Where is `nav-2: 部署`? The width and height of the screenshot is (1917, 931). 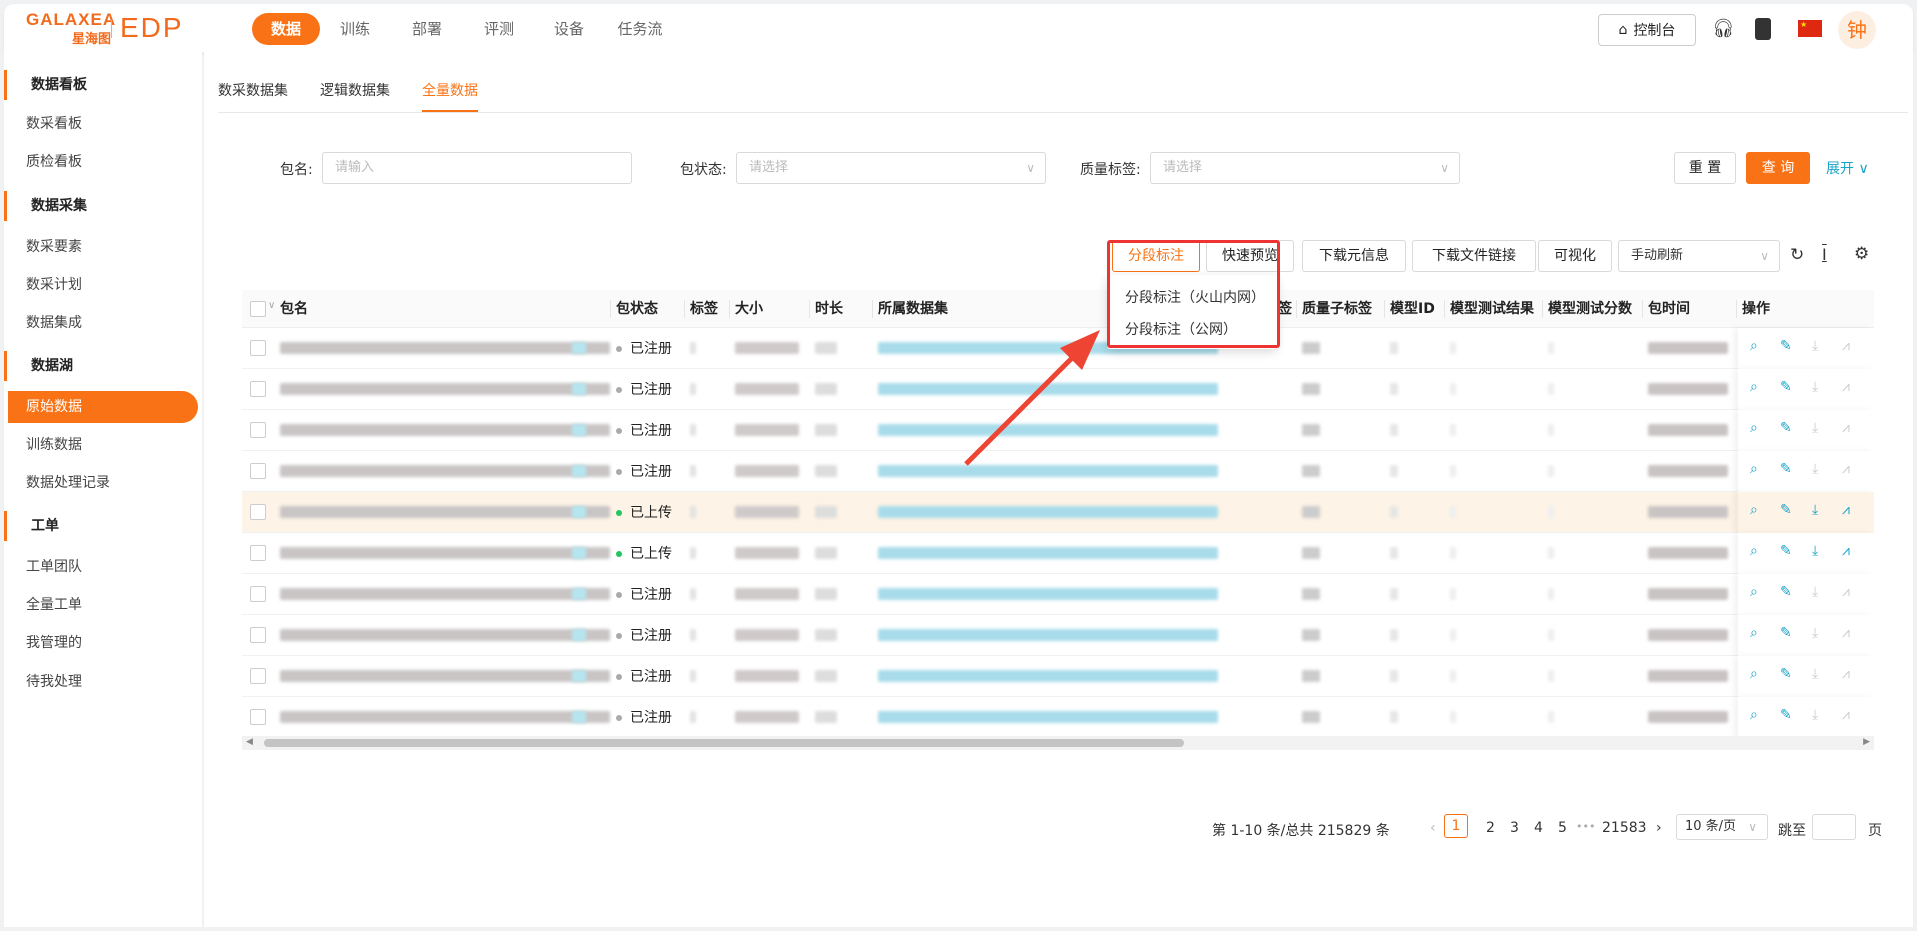
nav-2: 部署 is located at coordinates (426, 29).